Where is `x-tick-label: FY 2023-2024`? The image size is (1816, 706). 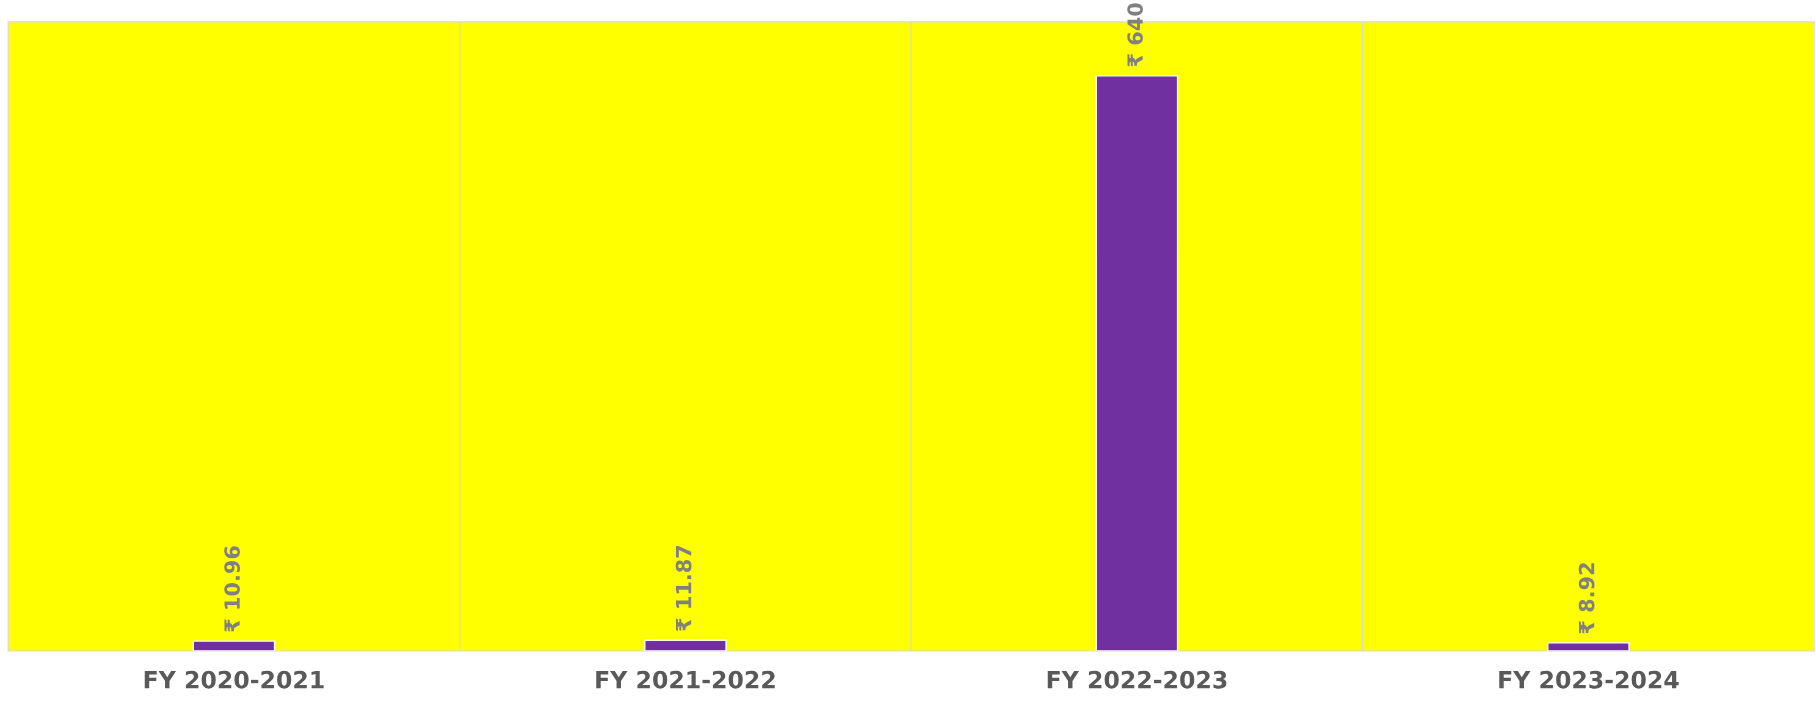 x-tick-label: FY 2023-2024 is located at coordinates (1589, 679).